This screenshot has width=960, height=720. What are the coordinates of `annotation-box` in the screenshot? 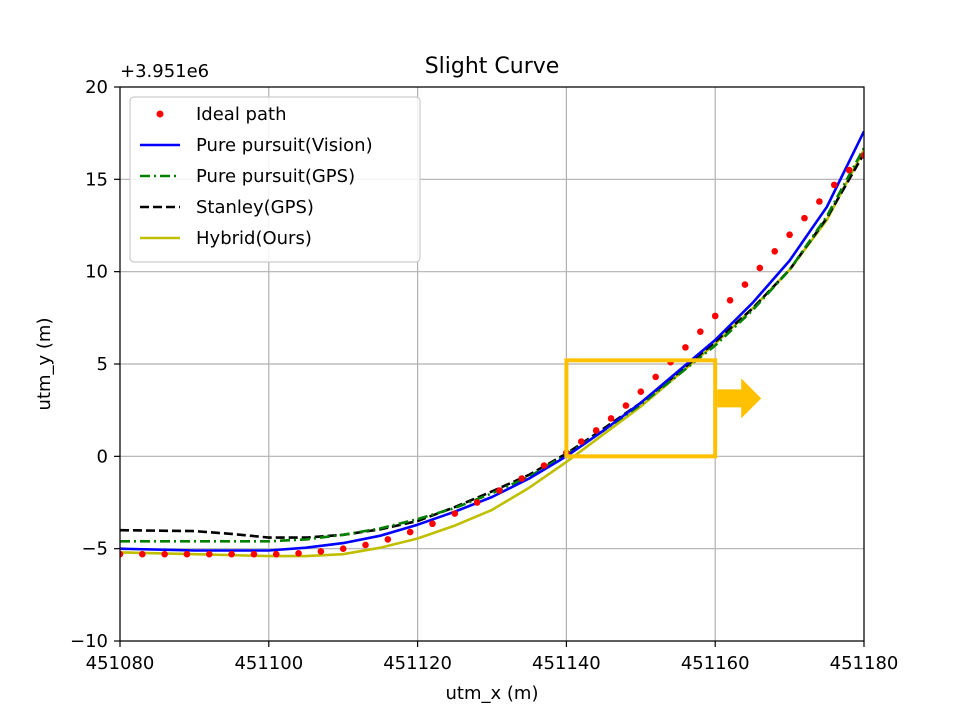 It's located at (641, 408).